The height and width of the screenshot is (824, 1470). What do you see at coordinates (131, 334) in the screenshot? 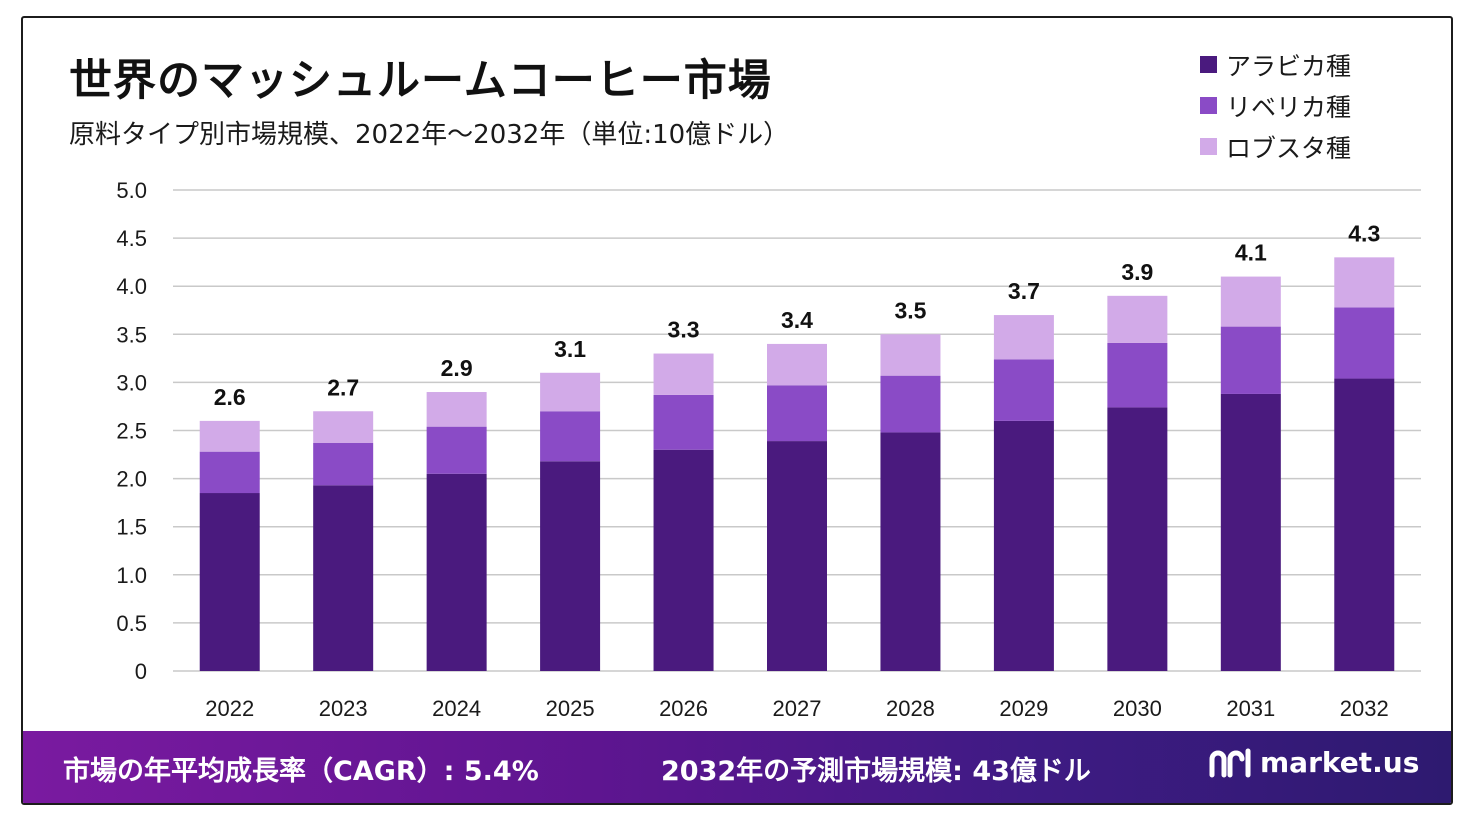
I see `y-tick-label: 3.5` at bounding box center [131, 334].